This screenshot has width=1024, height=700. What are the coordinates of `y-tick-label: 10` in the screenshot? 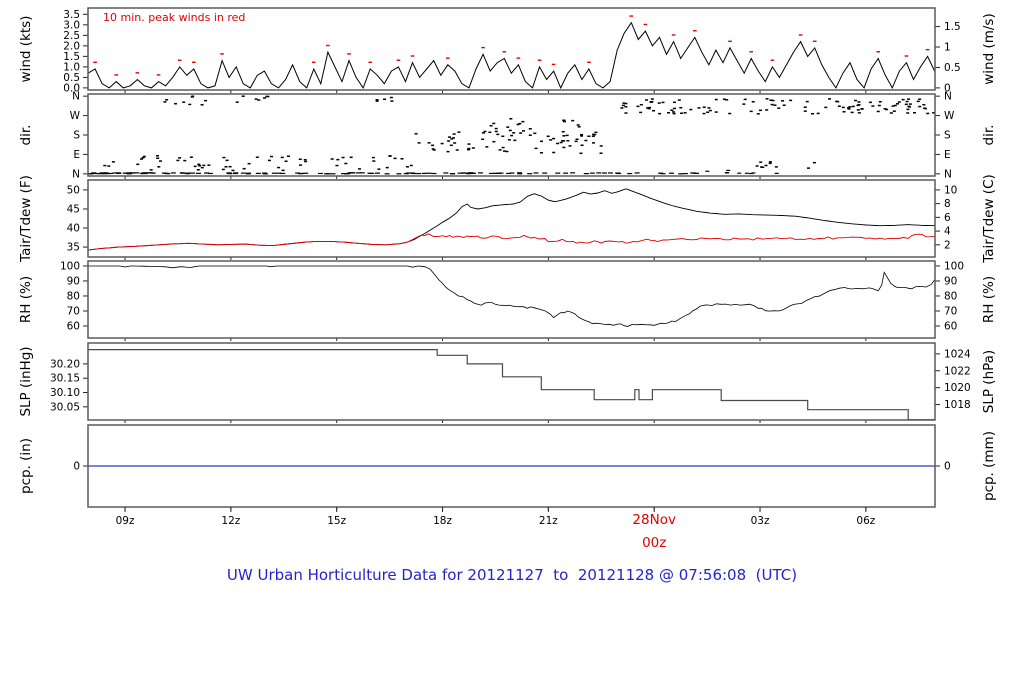 It's located at (950, 190).